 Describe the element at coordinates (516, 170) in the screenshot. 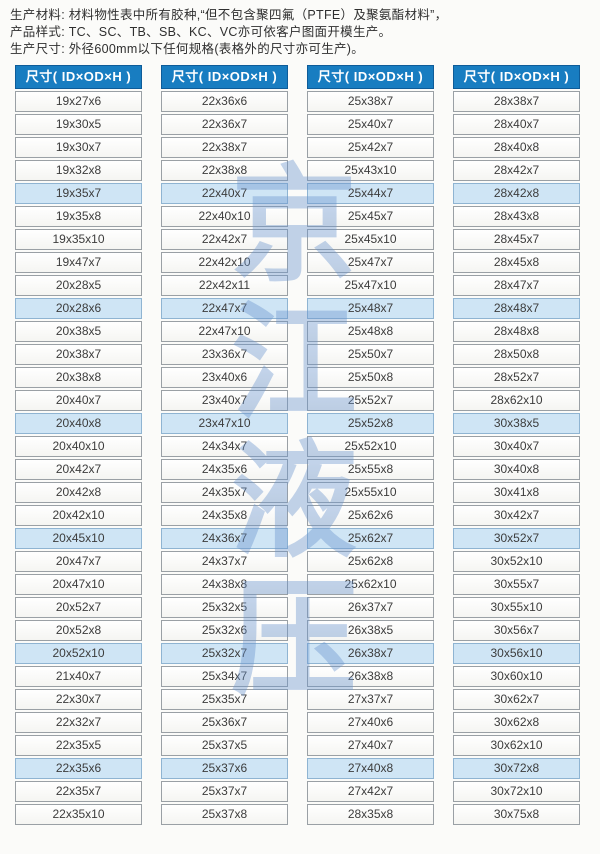

I see `size-cell: 28x42x7` at that location.